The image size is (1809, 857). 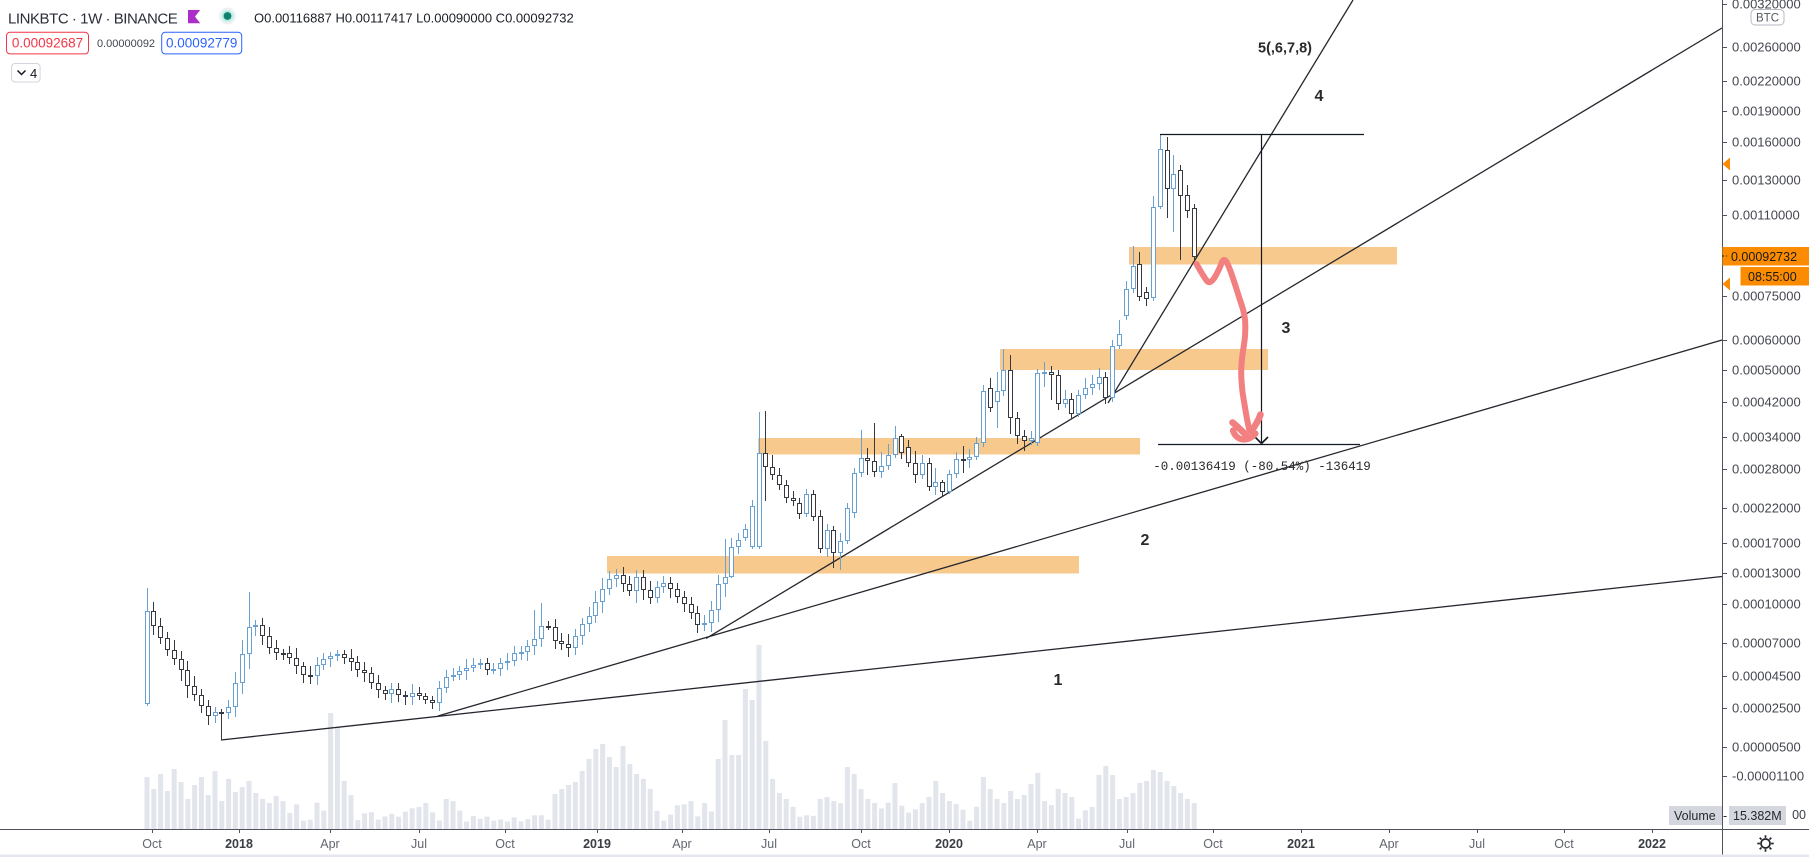 What do you see at coordinates (1766, 47) in the screenshot?
I see `svg-text: 0.00260000` at bounding box center [1766, 47].